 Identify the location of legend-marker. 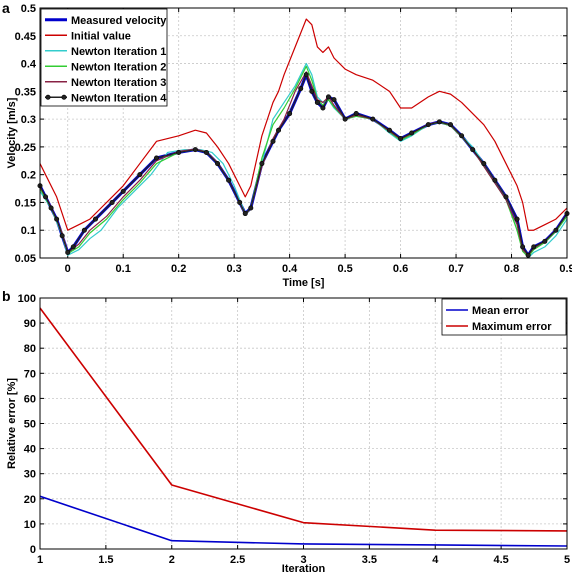
(64, 97).